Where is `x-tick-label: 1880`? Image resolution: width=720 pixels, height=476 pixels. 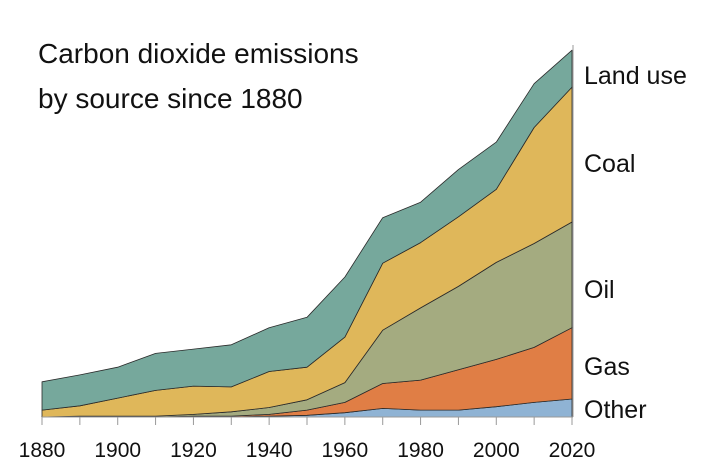 x-tick-label: 1880 is located at coordinates (42, 450).